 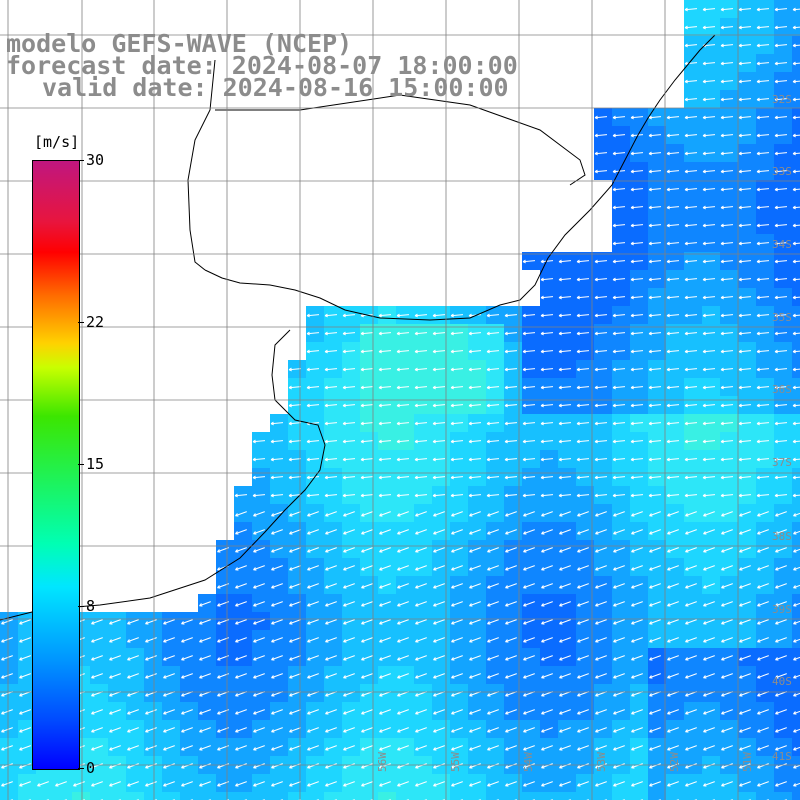 I want to click on colorbar-tick-mark, so click(x=81, y=606).